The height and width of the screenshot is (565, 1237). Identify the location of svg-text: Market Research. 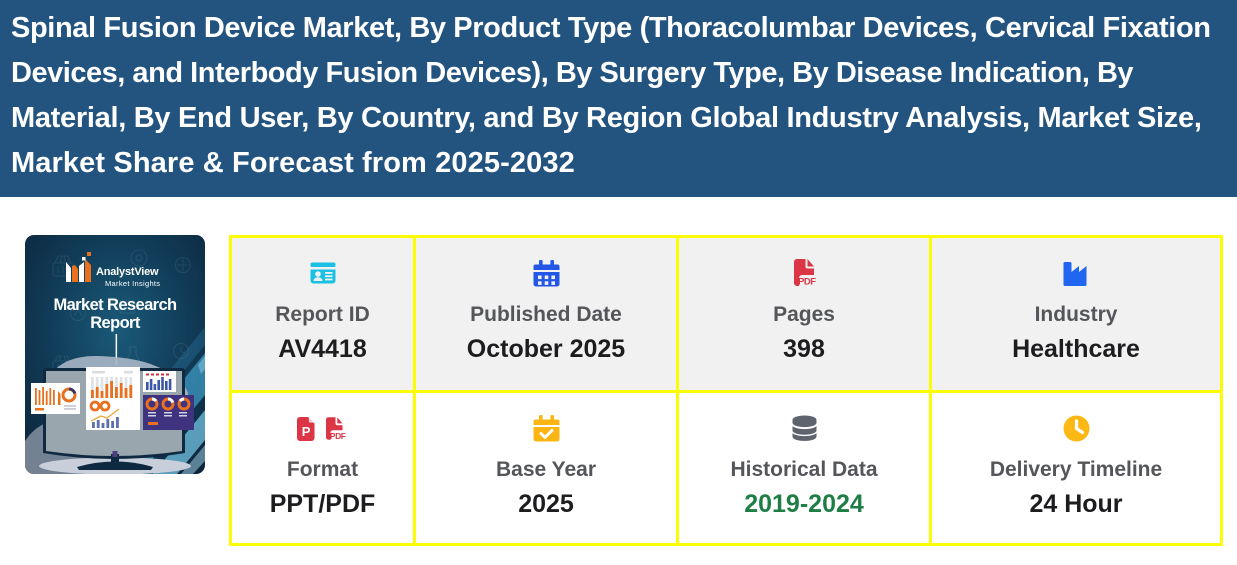
(115, 305).